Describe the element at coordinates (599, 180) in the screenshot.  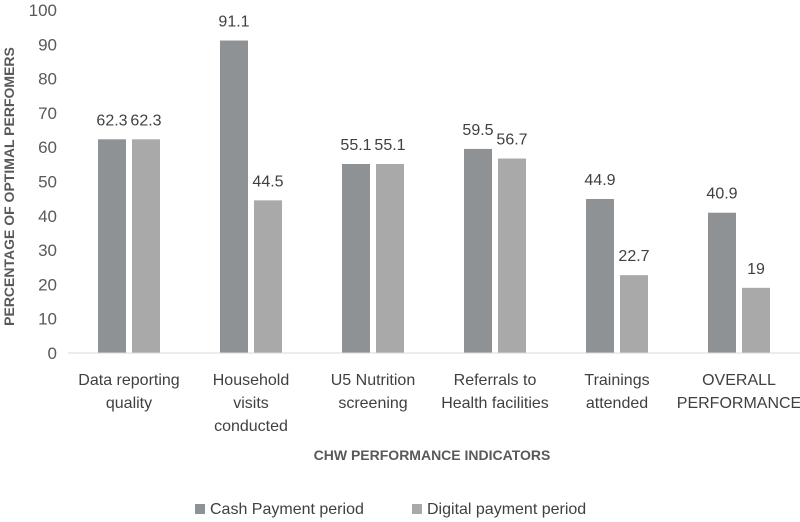
I see `data-label: 44.9` at that location.